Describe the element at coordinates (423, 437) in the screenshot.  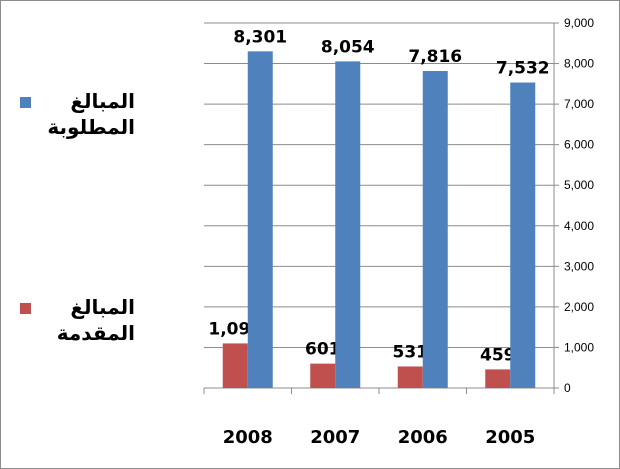
I see `x-tick-label: 2006` at that location.